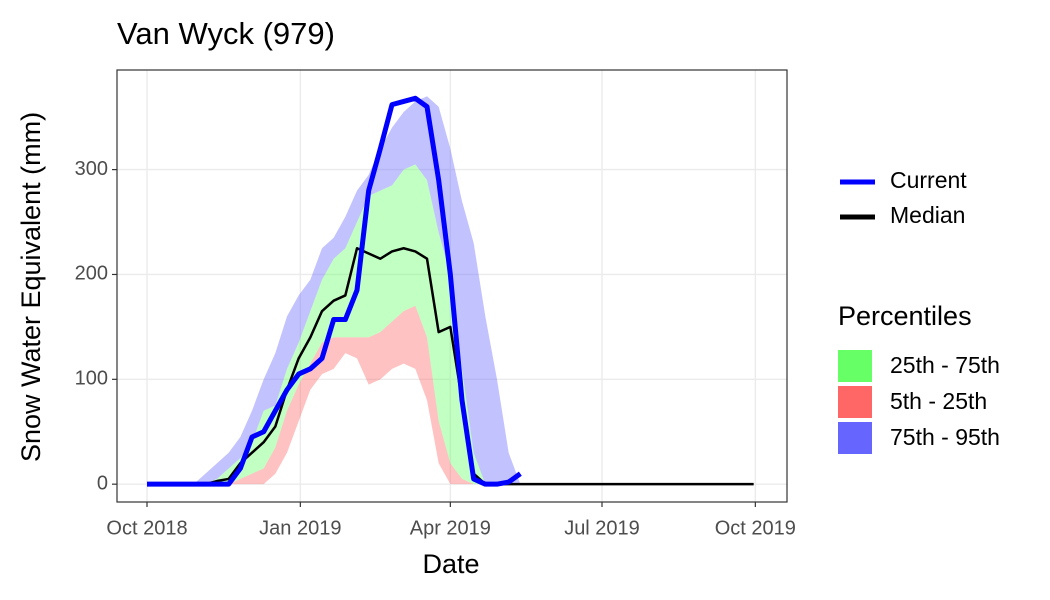 This screenshot has width=1050, height=600. Describe the element at coordinates (146, 528) in the screenshot. I see `x-tick-label: Oct 2018` at that location.